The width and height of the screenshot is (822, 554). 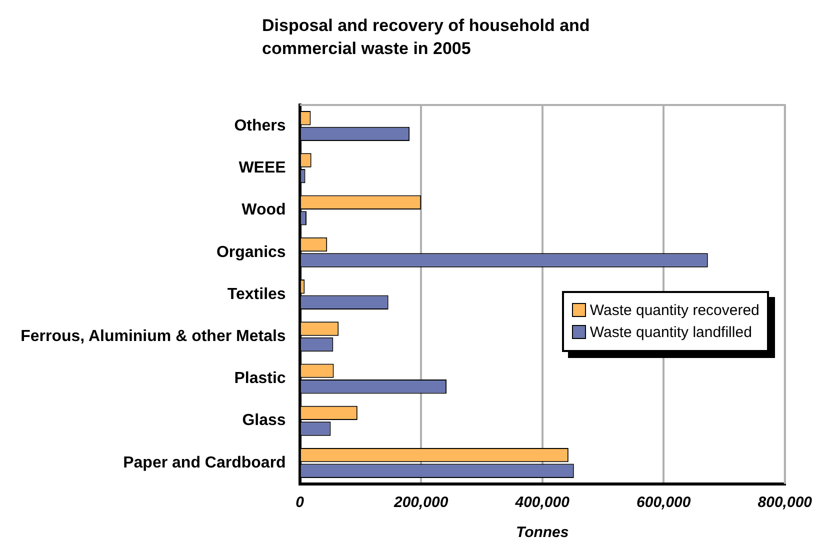 I want to click on legend-label: Waste quantity landfilled, so click(x=671, y=332).